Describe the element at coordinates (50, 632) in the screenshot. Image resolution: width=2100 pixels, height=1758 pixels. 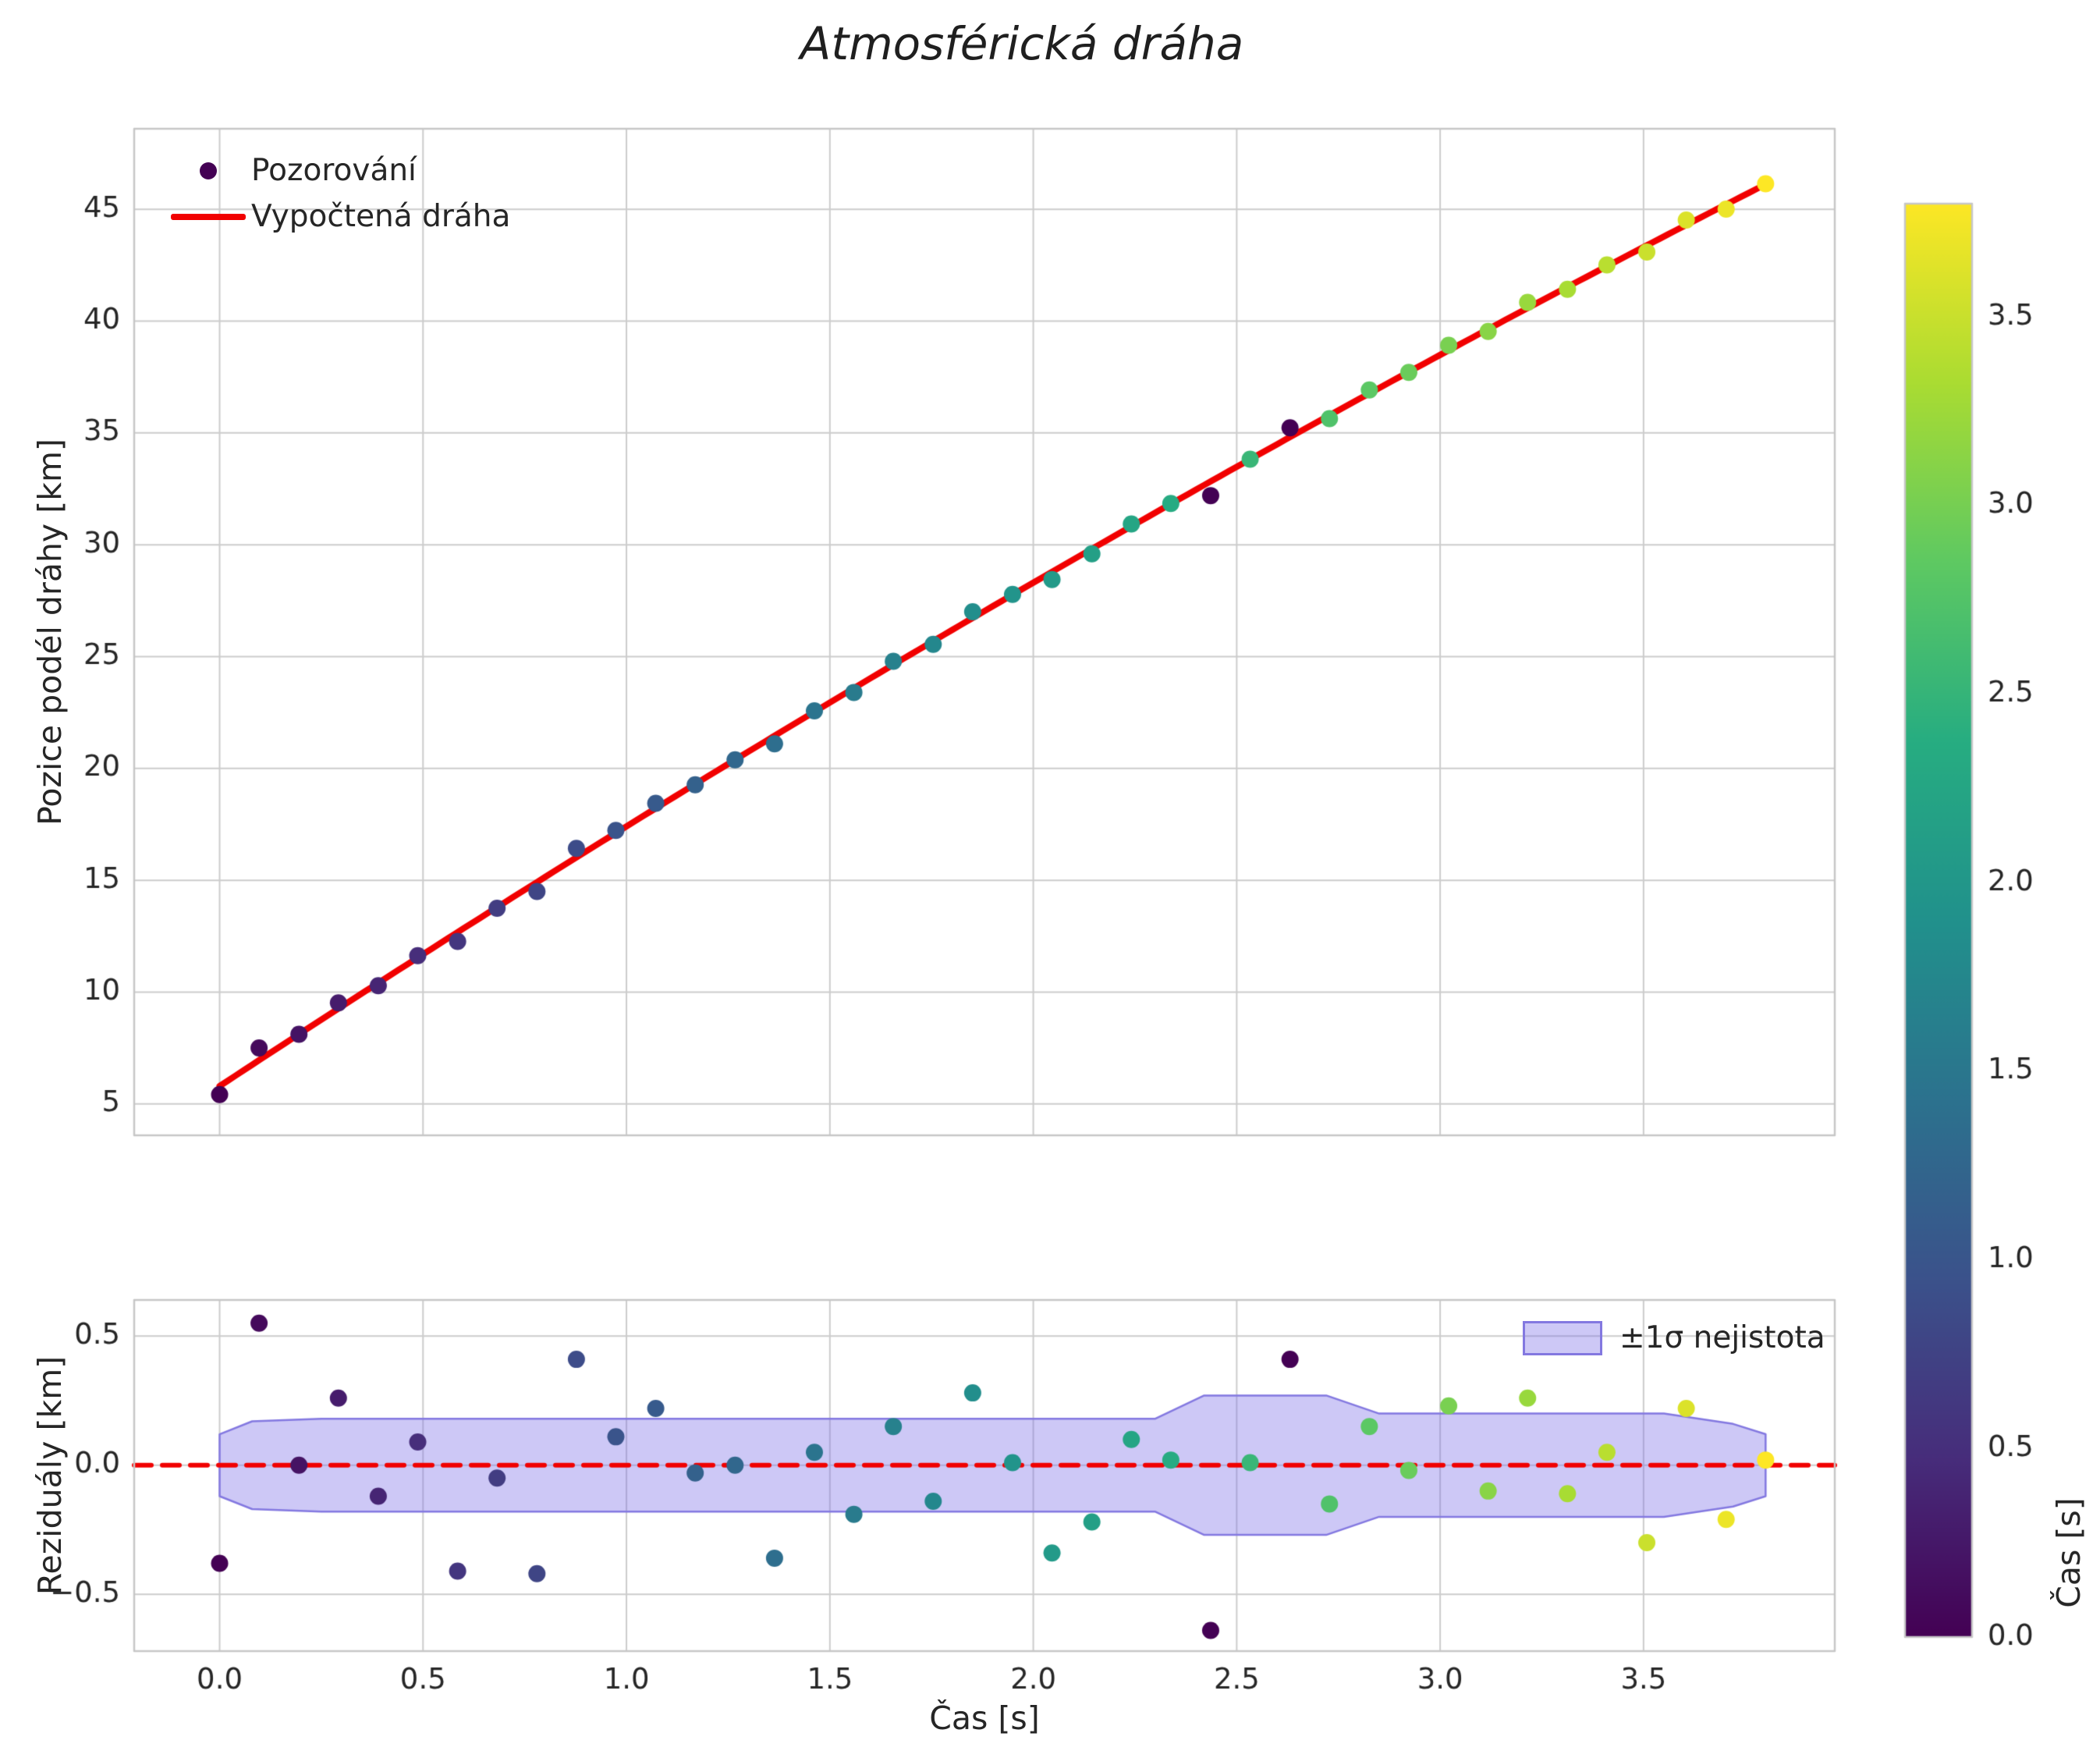
I see `y-axis-label-position: Pozice podél dráhy [km]` at that location.